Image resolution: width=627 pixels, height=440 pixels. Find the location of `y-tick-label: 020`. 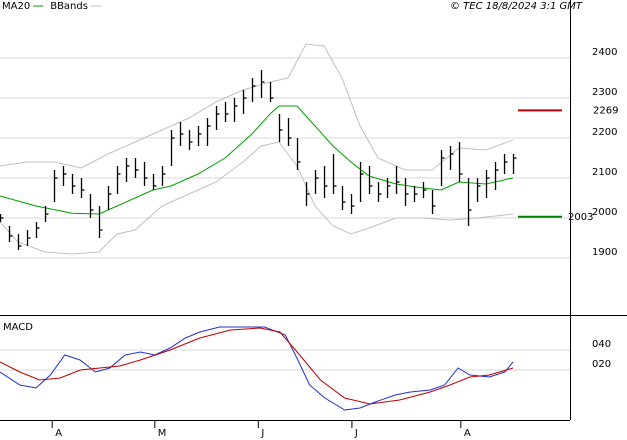

y-tick-label: 020 is located at coordinates (601, 364).